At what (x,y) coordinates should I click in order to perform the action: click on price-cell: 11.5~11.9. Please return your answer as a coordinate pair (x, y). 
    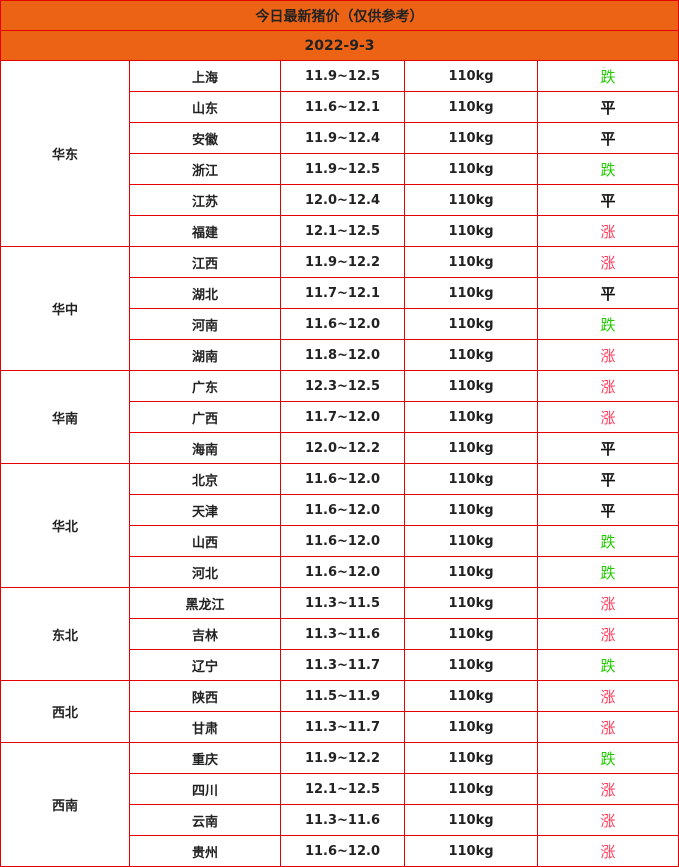
    Looking at the image, I should click on (342, 696).